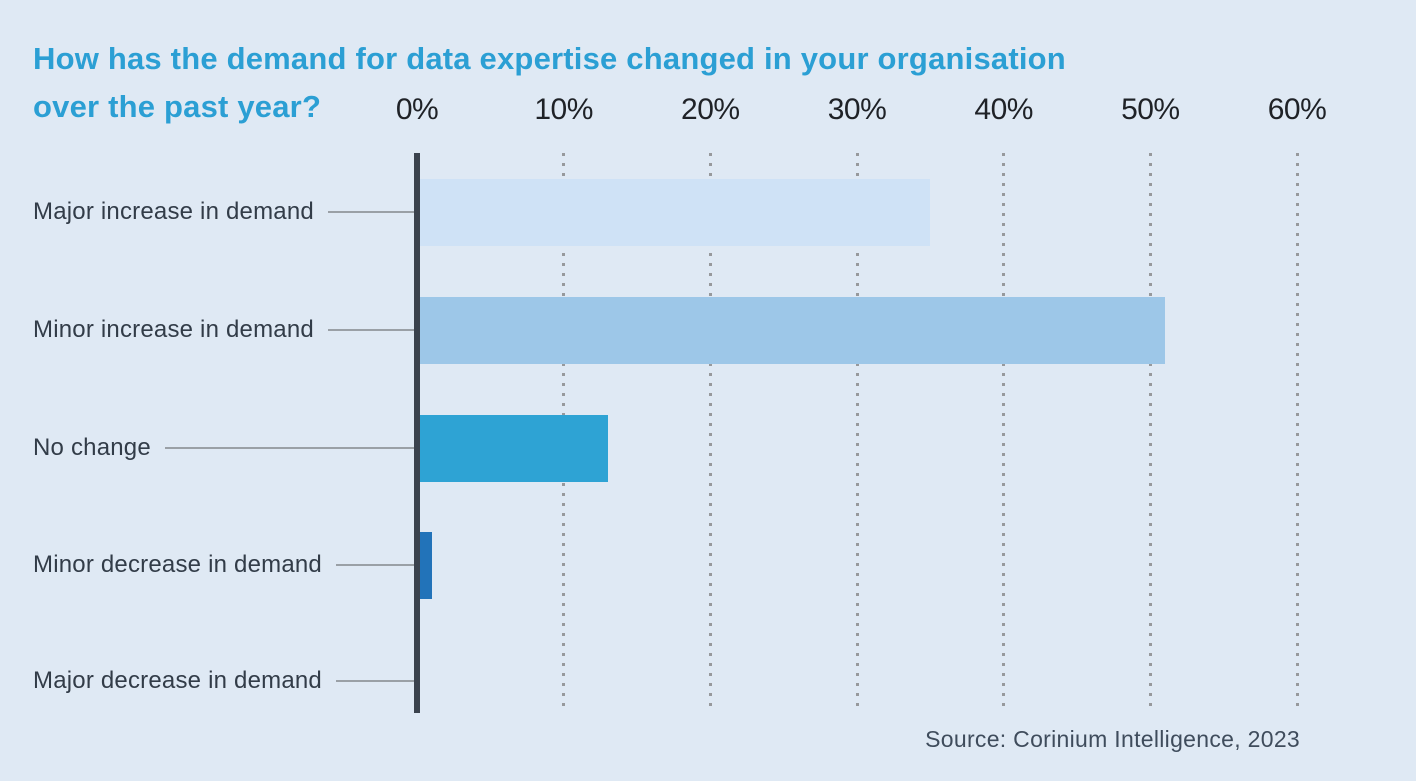  Describe the element at coordinates (514, 448) in the screenshot. I see `bar-no-change` at that location.